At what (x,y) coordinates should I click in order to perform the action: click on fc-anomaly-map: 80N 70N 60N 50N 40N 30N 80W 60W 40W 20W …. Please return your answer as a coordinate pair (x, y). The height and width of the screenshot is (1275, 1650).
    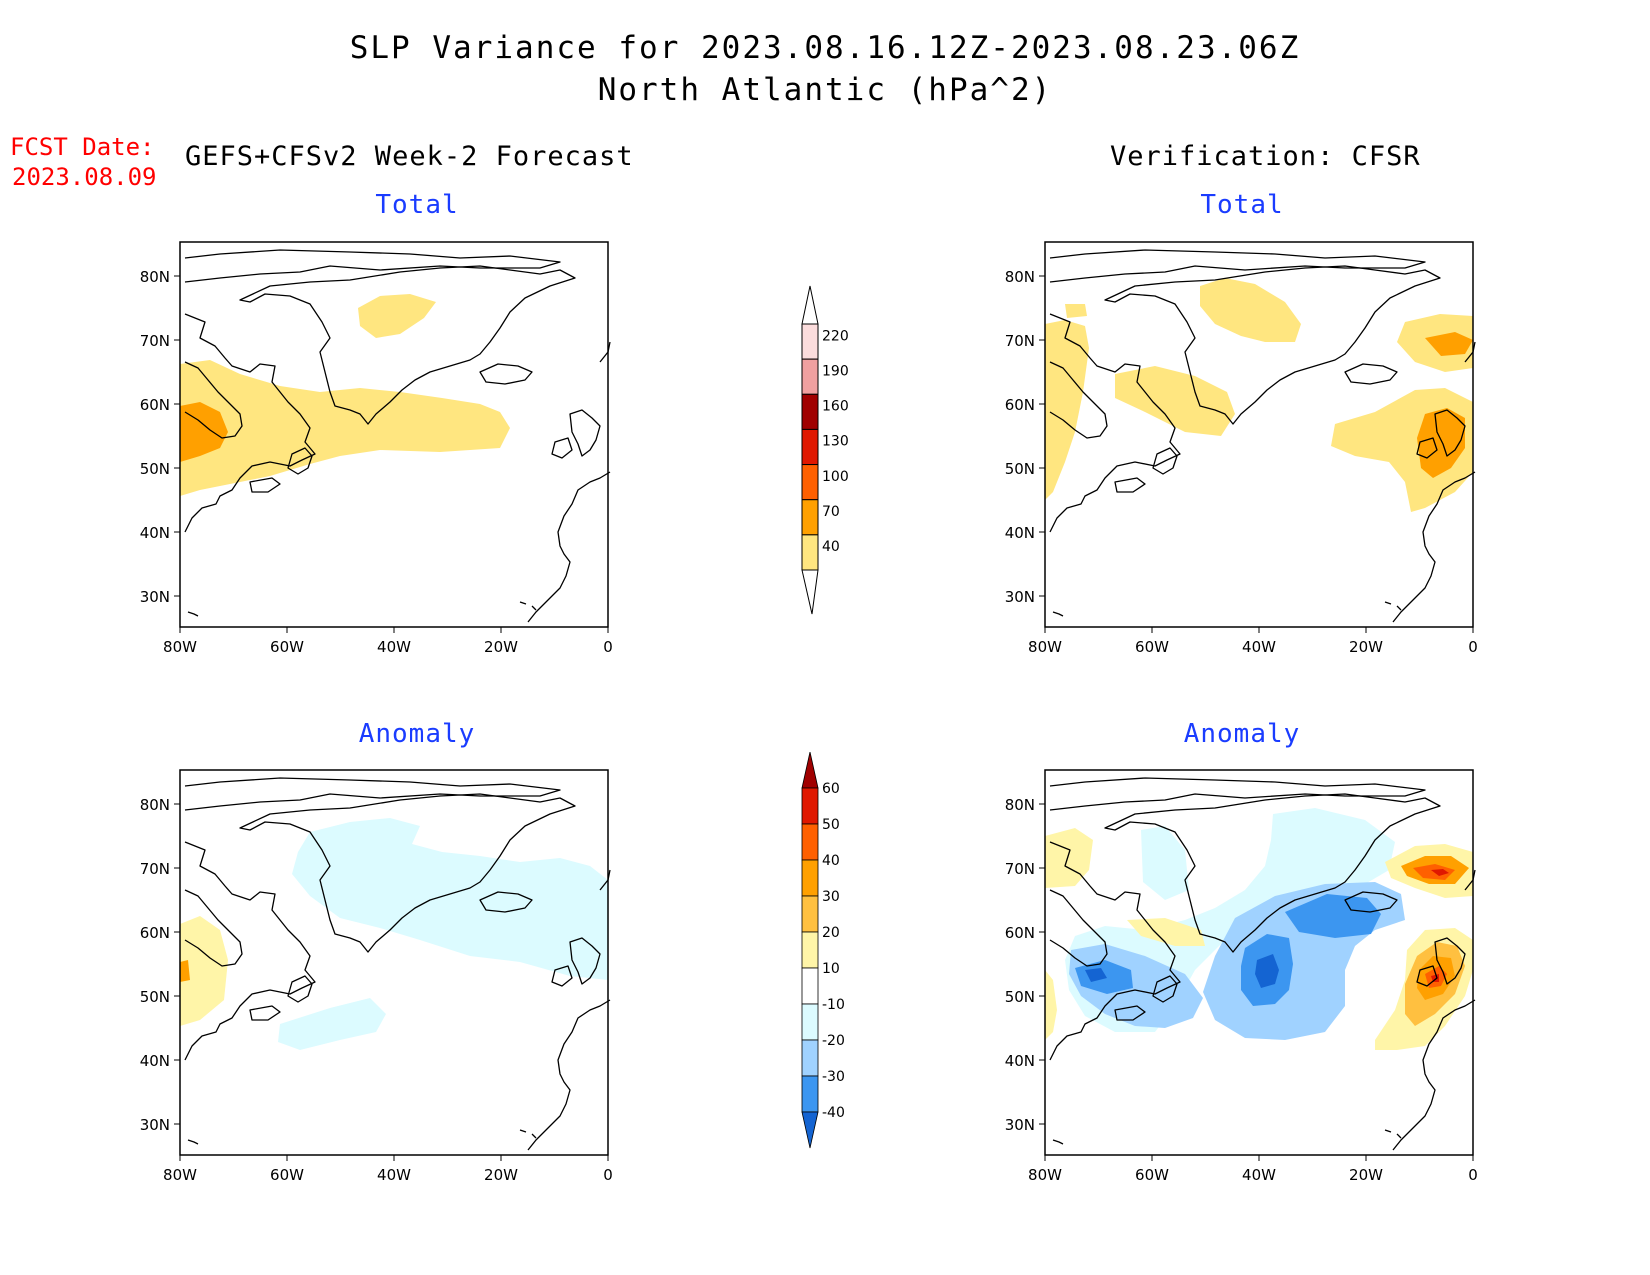
    Looking at the image, I should click on (376, 976).